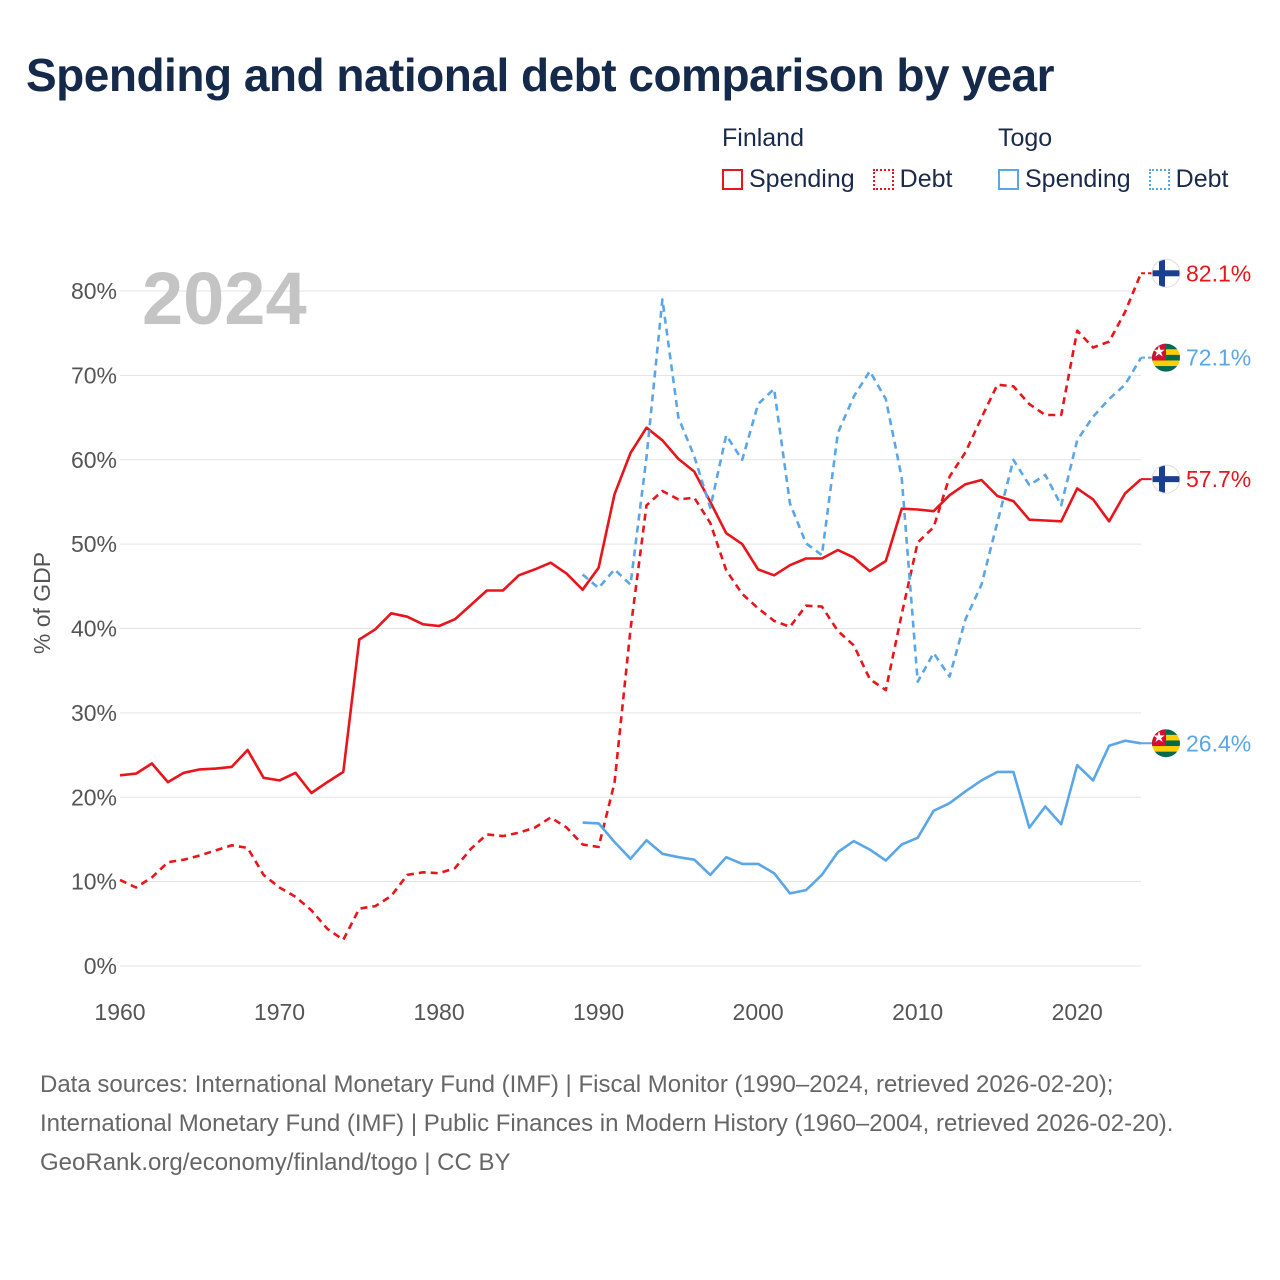 The image size is (1280, 1280). Describe the element at coordinates (1025, 138) in the screenshot. I see `legend-country-togo: Togo` at that location.